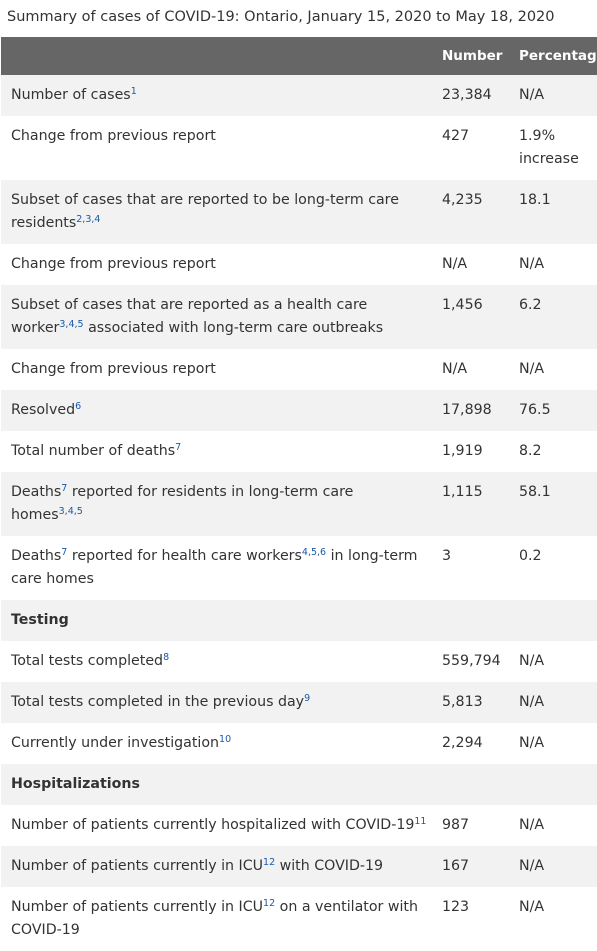 The image size is (597, 951). What do you see at coordinates (551, 56) in the screenshot?
I see `header-percentage: Percentage` at bounding box center [551, 56].